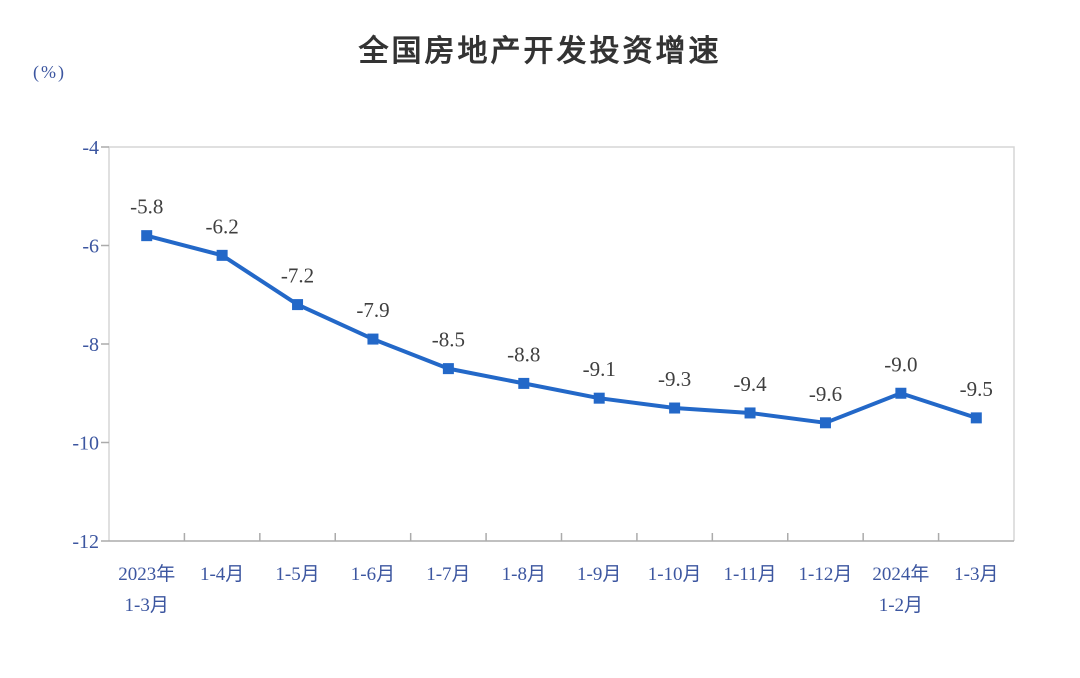 This screenshot has width=1080, height=678. Describe the element at coordinates (448, 340) in the screenshot. I see `data-point-label: -8.5` at that location.